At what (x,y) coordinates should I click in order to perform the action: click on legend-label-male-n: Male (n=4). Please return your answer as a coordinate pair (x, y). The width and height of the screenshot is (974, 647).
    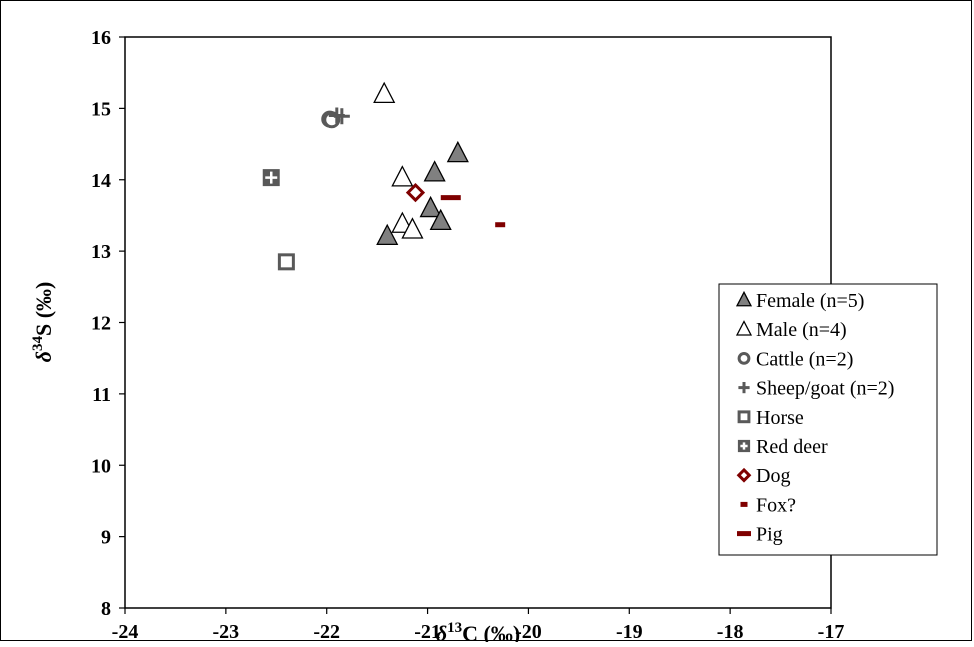
    Looking at the image, I should click on (801, 330).